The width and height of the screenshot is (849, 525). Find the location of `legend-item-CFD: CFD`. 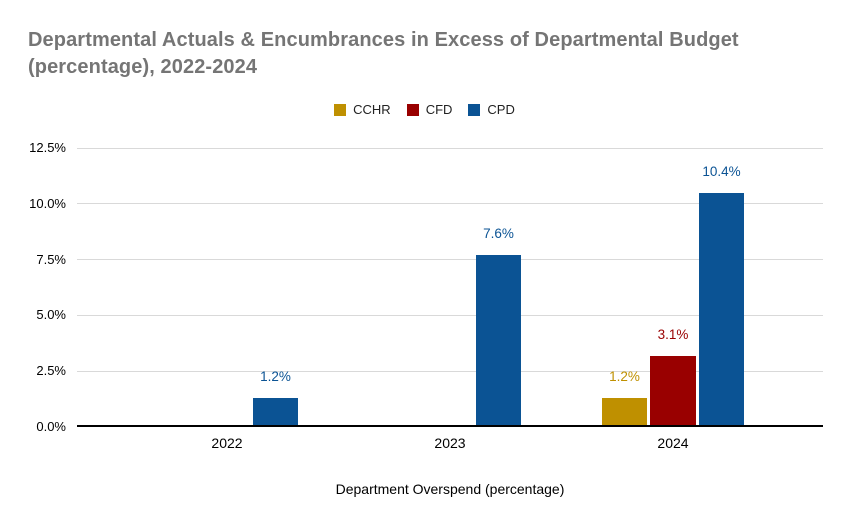

legend-item-CFD: CFD is located at coordinates (429, 109).